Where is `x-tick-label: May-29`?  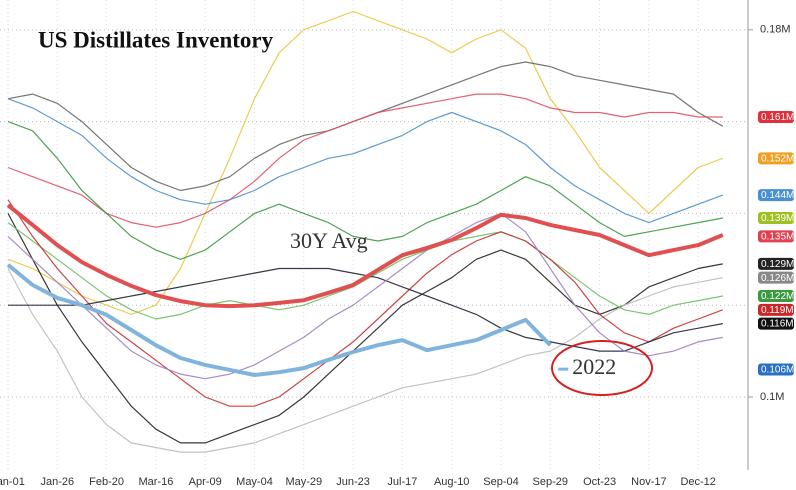
x-tick-label: May-29 is located at coordinates (303, 482).